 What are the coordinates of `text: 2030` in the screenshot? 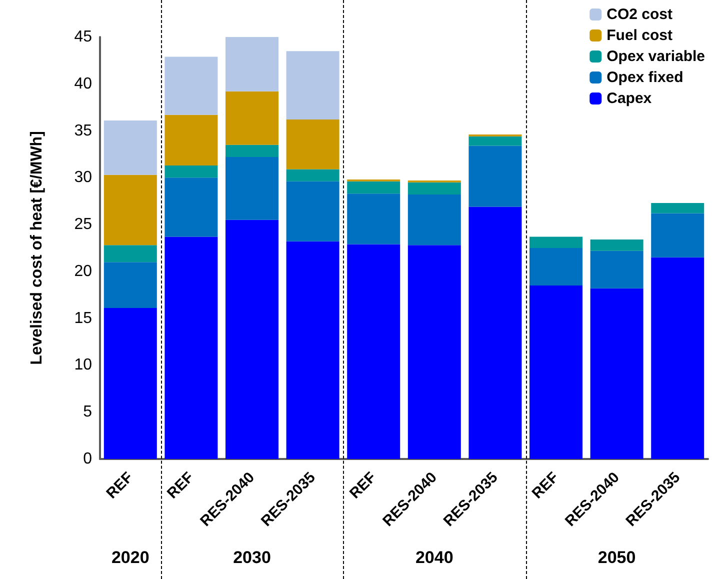 It's located at (252, 558).